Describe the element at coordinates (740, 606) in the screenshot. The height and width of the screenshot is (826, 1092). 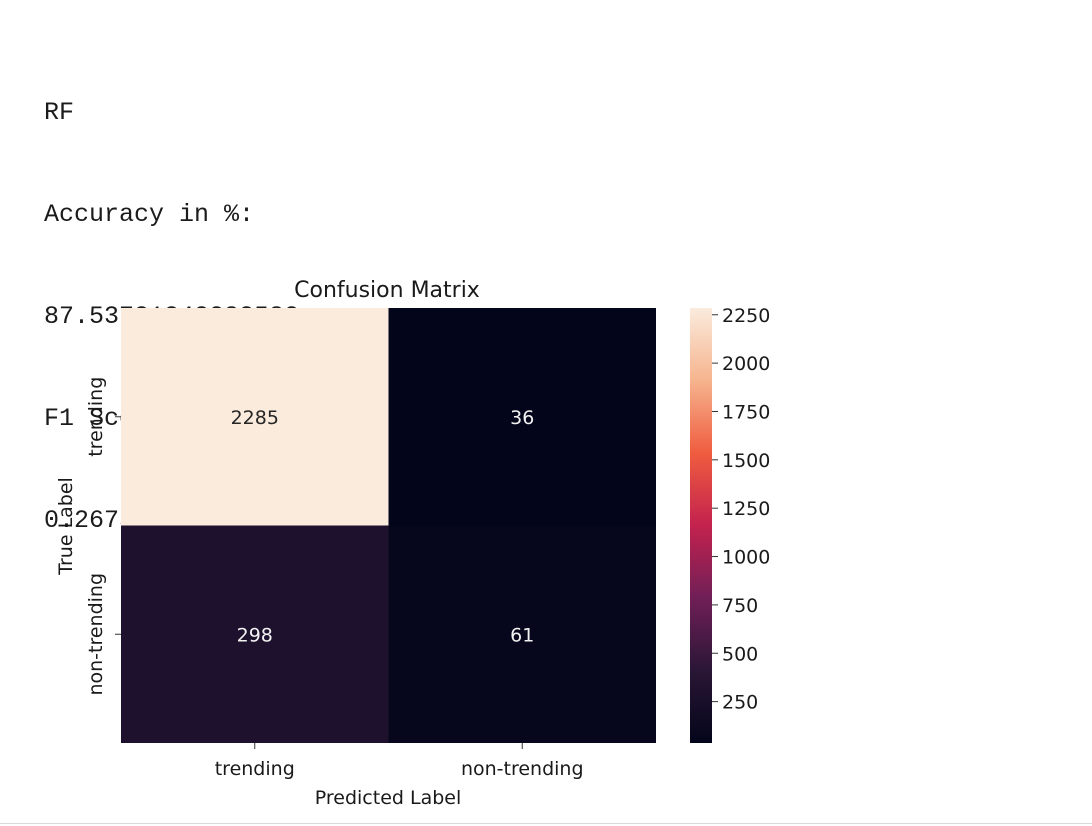
I see `colorbar-tick-label: 750` at that location.